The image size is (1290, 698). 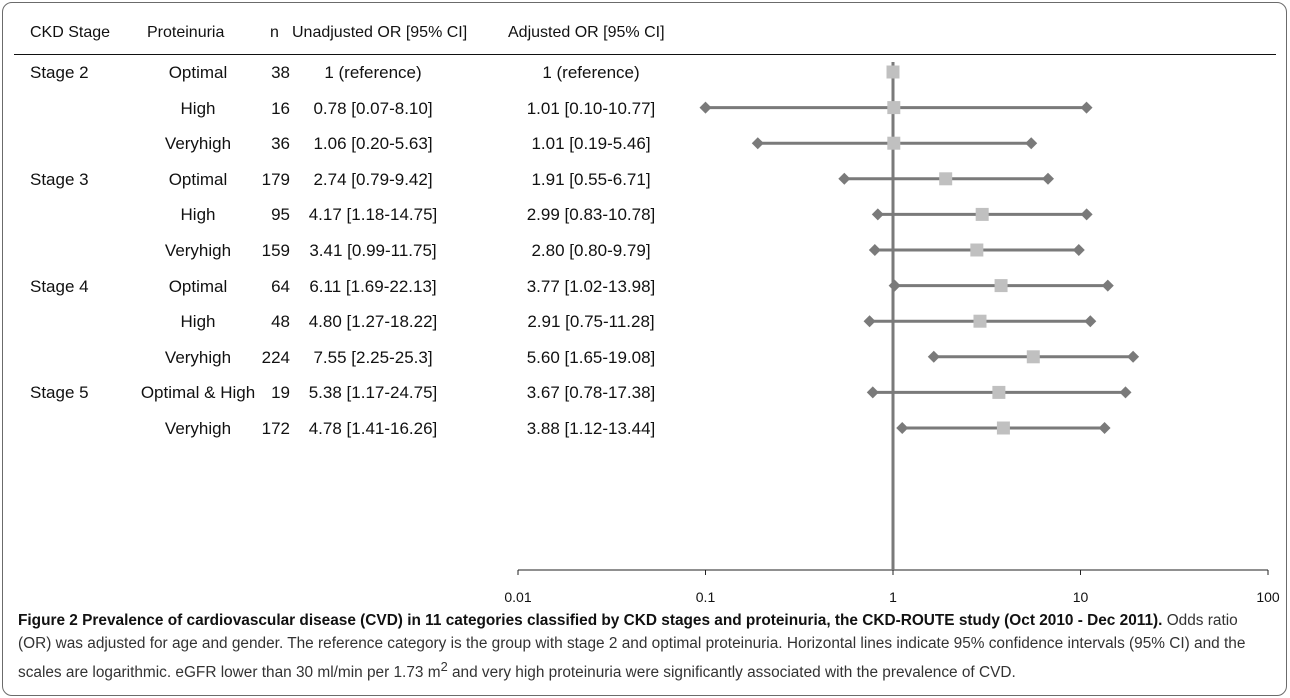 What do you see at coordinates (275, 428) in the screenshot?
I see `row-n: 172` at bounding box center [275, 428].